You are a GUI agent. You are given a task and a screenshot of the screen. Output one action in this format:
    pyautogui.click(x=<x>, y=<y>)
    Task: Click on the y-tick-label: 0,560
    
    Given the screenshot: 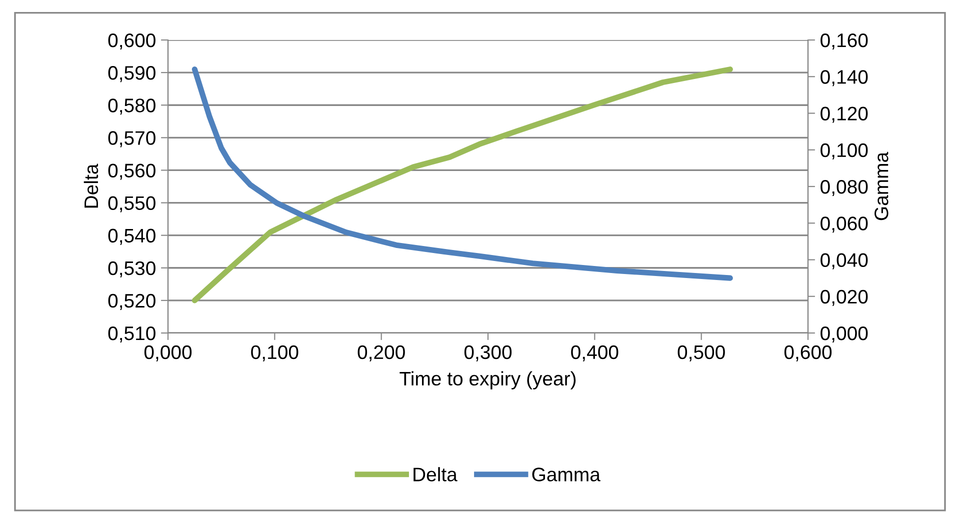 What is the action you would take?
    pyautogui.click(x=132, y=172)
    